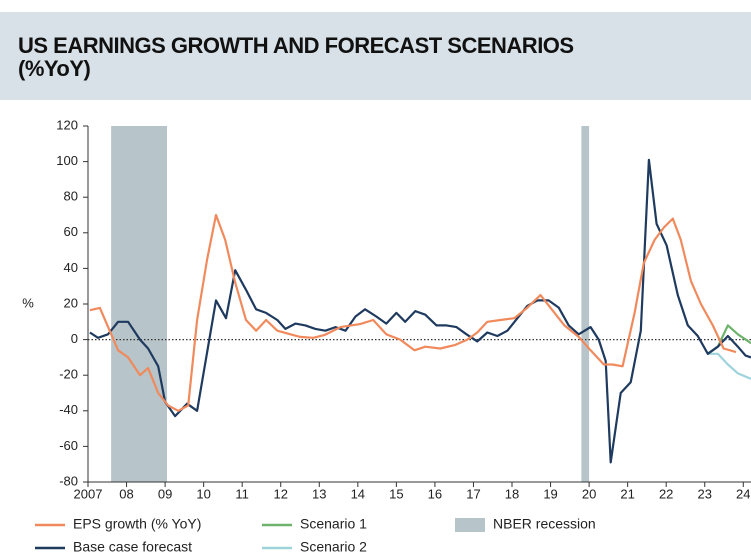 The image size is (751, 560). Describe the element at coordinates (333, 547) in the screenshot. I see `legend-label: Scenario 2` at that location.